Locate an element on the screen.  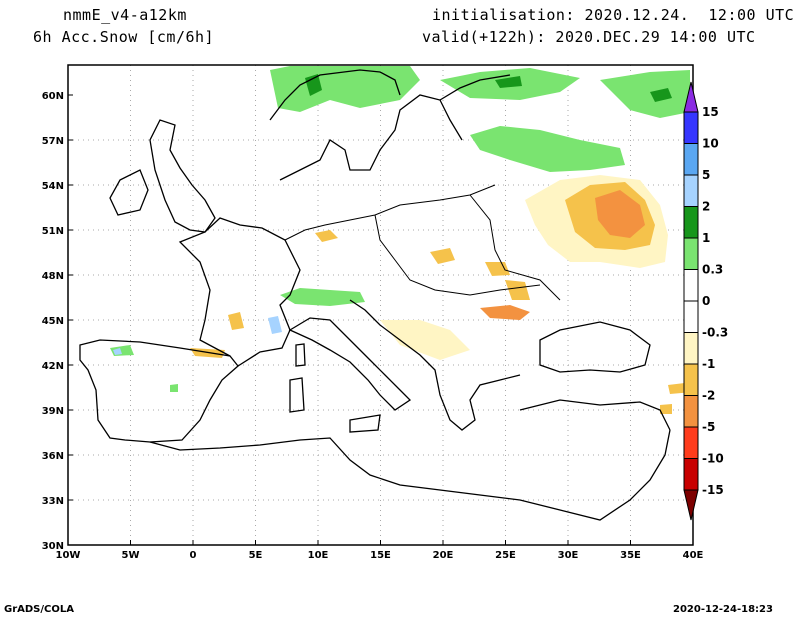
lon-label: 15E is located at coordinates (380, 555).